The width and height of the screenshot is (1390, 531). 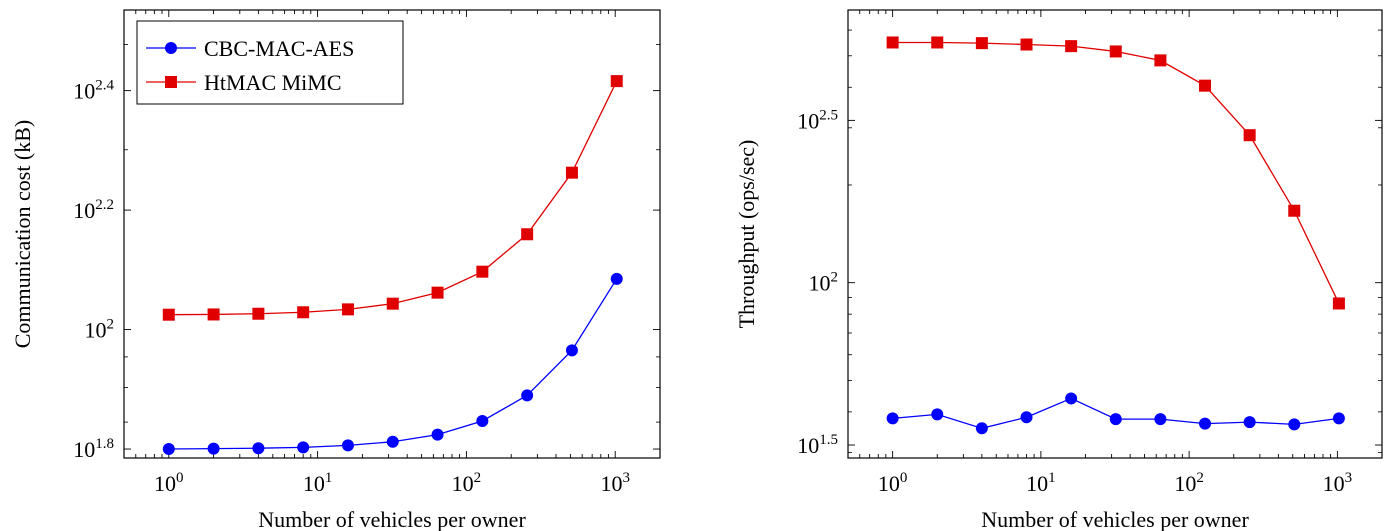 I want to click on y-tick-label-exponent: 2.5, so click(x=828, y=115).